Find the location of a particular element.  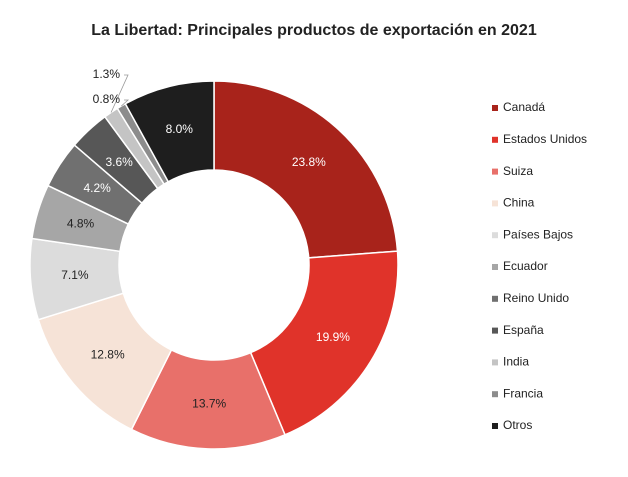

legend-label: Ecuador is located at coordinates (525, 266).